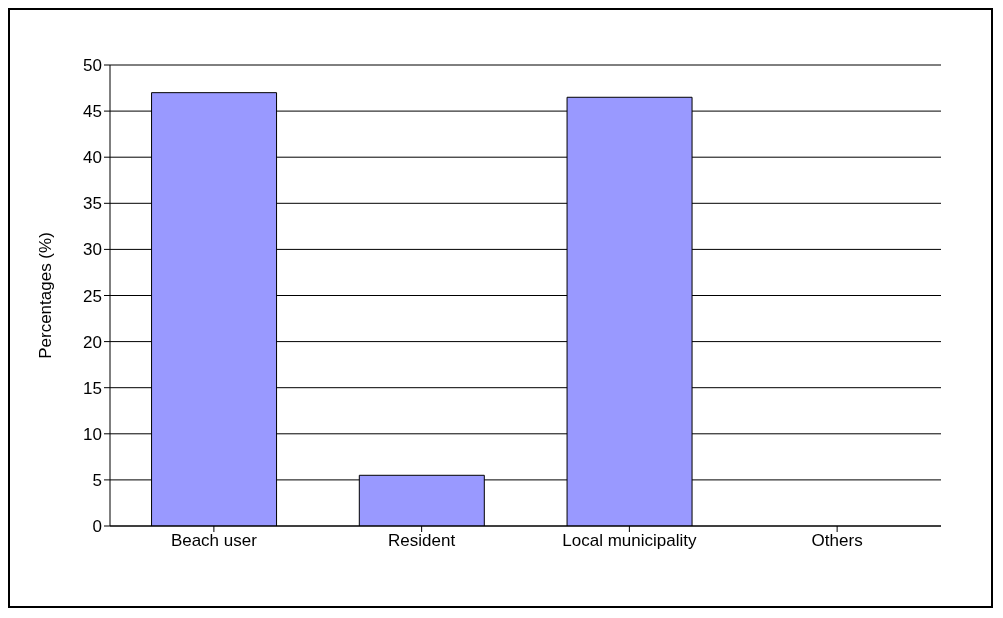  What do you see at coordinates (92, 434) in the screenshot?
I see `y-tick-label: 10` at bounding box center [92, 434].